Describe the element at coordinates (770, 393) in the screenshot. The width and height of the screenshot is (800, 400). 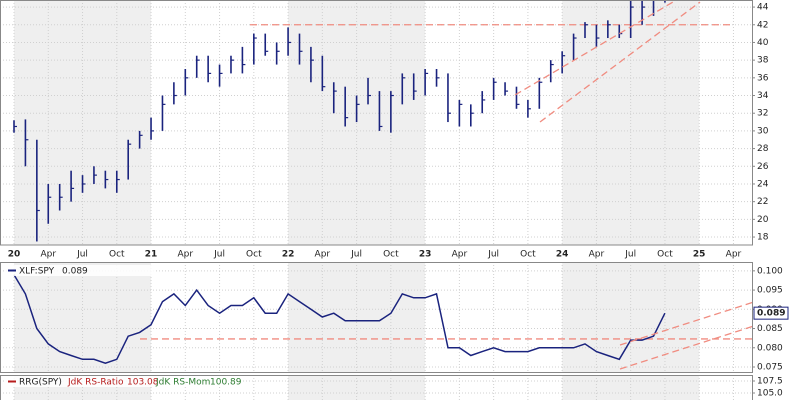
I see `y-tick-label: 105.0` at that location.